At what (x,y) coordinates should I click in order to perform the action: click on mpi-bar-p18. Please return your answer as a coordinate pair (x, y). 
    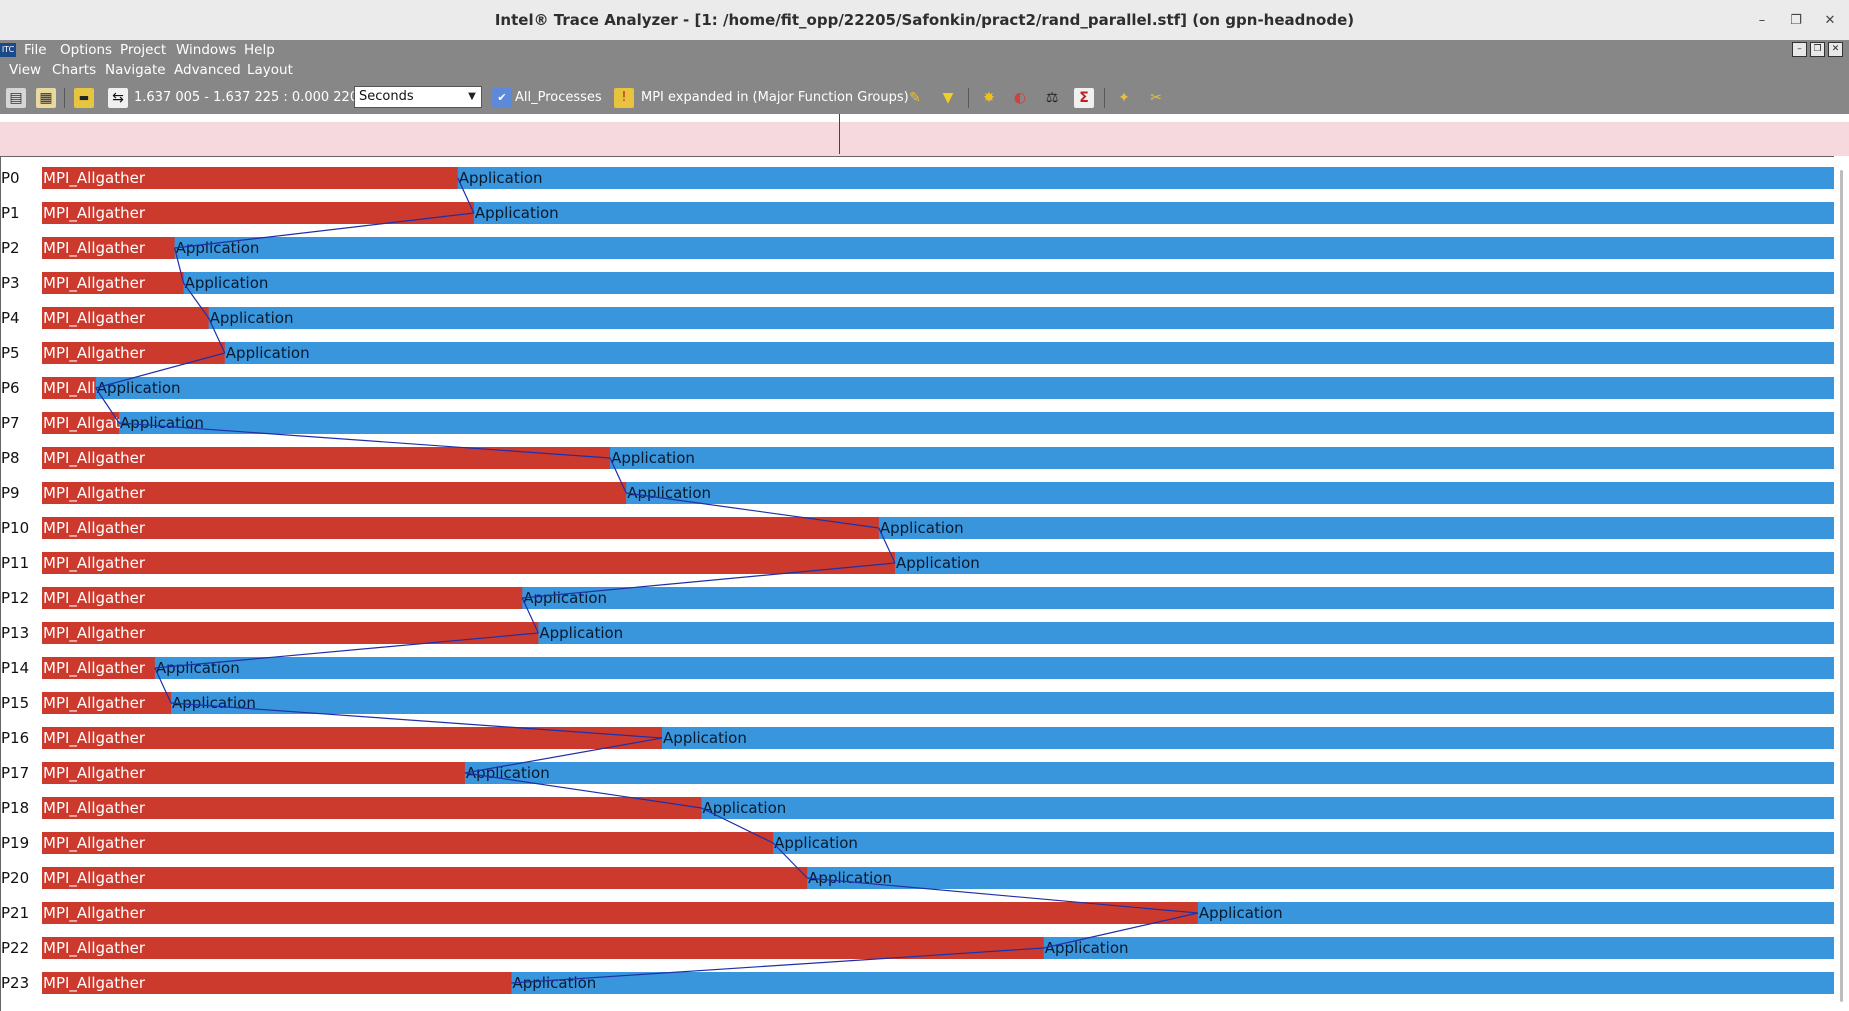
    Looking at the image, I should click on (372, 808).